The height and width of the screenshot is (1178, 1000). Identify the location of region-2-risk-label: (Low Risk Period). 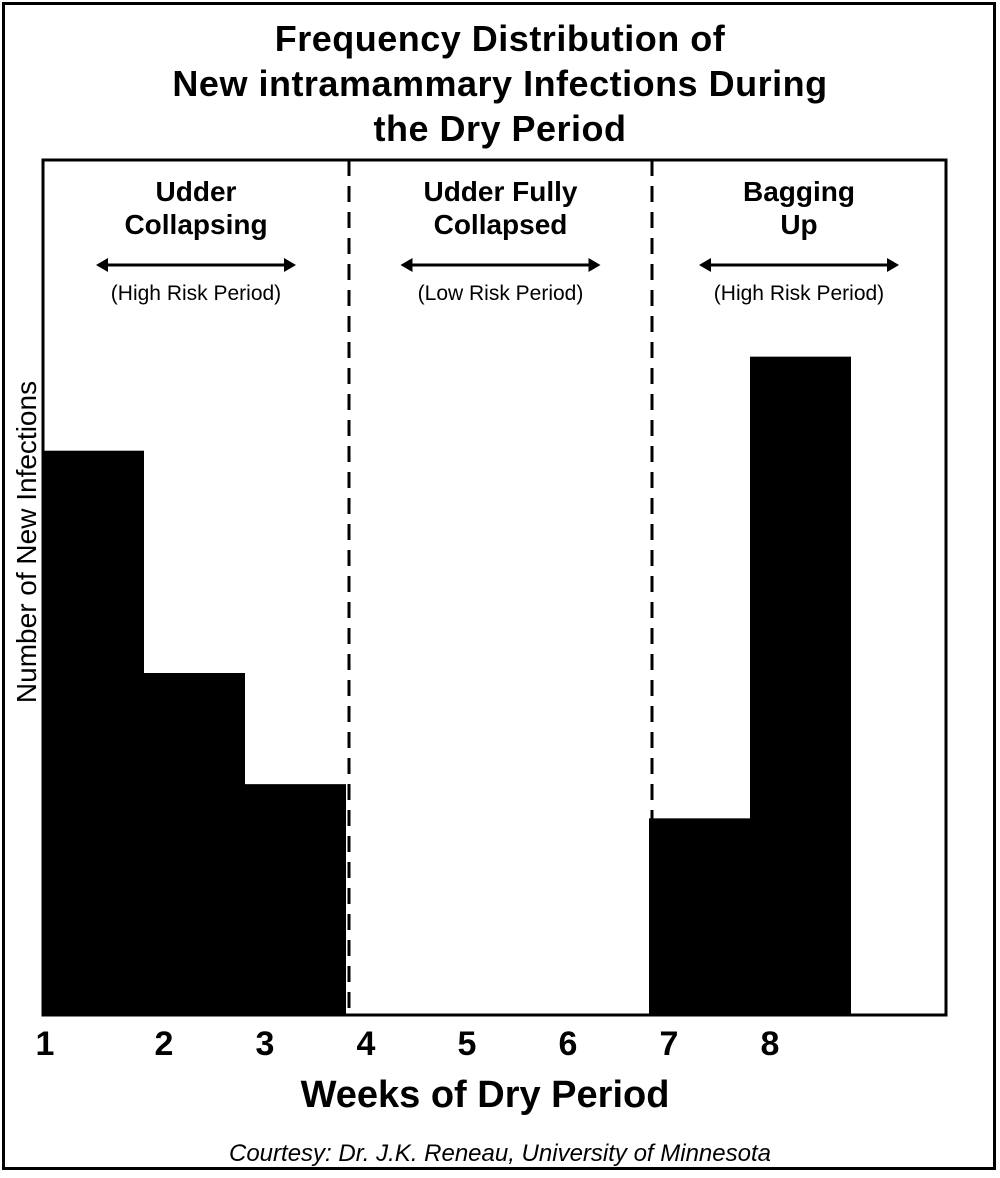
(501, 293).